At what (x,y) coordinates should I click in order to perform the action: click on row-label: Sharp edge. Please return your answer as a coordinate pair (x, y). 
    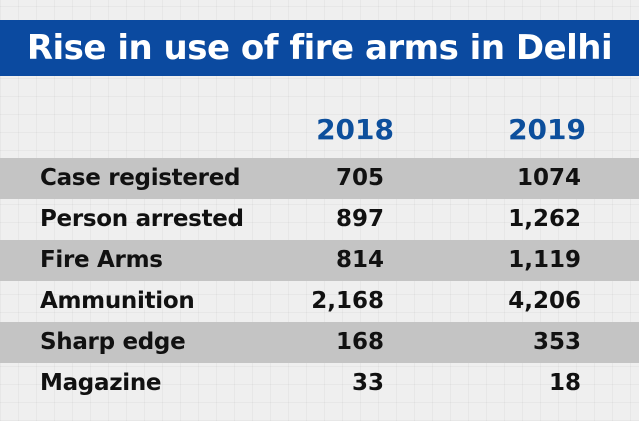
    Looking at the image, I should click on (113, 342).